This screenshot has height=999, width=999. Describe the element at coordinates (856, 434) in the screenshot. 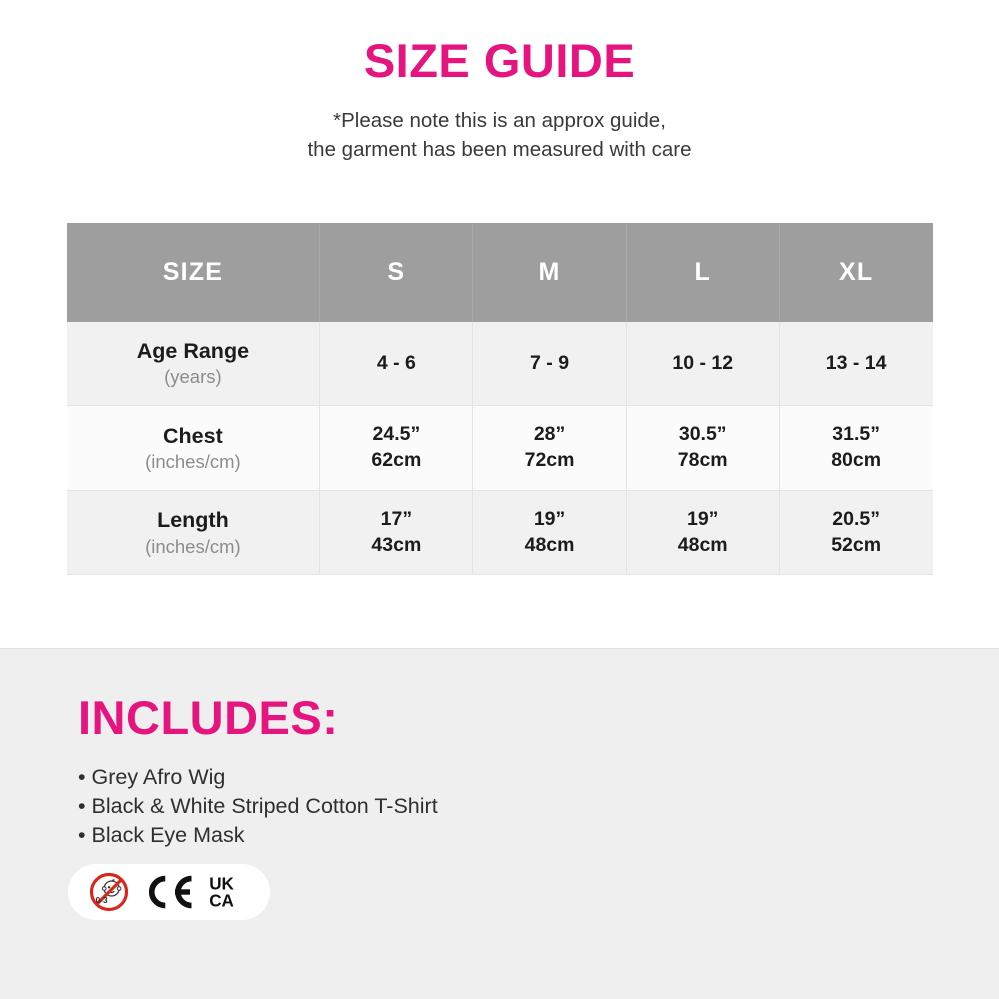

I see `cell-primary: 31.5”` at that location.